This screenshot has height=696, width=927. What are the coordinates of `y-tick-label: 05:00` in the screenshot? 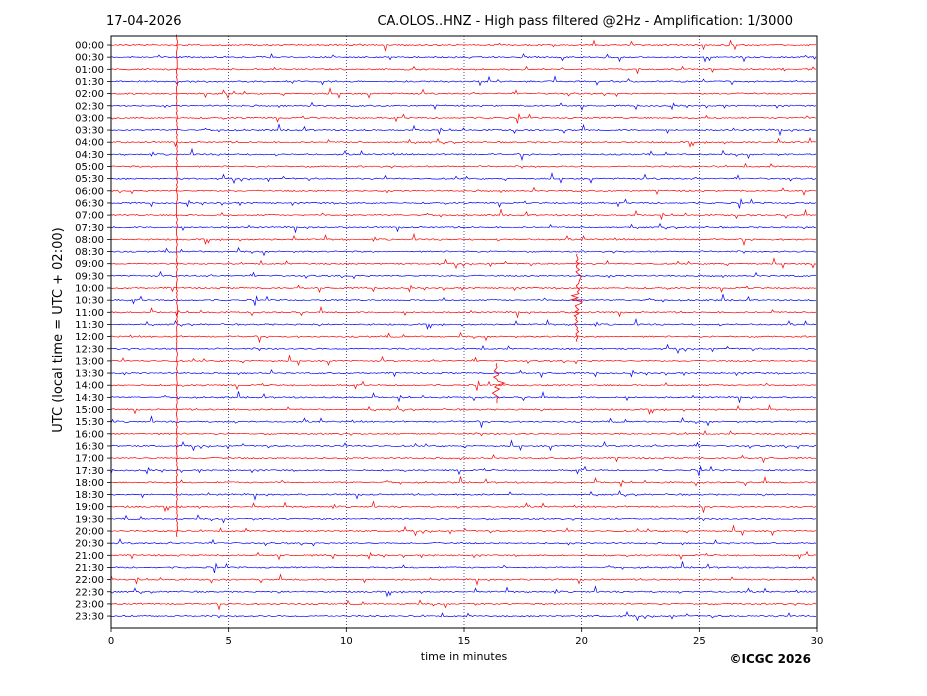 It's located at (89, 167).